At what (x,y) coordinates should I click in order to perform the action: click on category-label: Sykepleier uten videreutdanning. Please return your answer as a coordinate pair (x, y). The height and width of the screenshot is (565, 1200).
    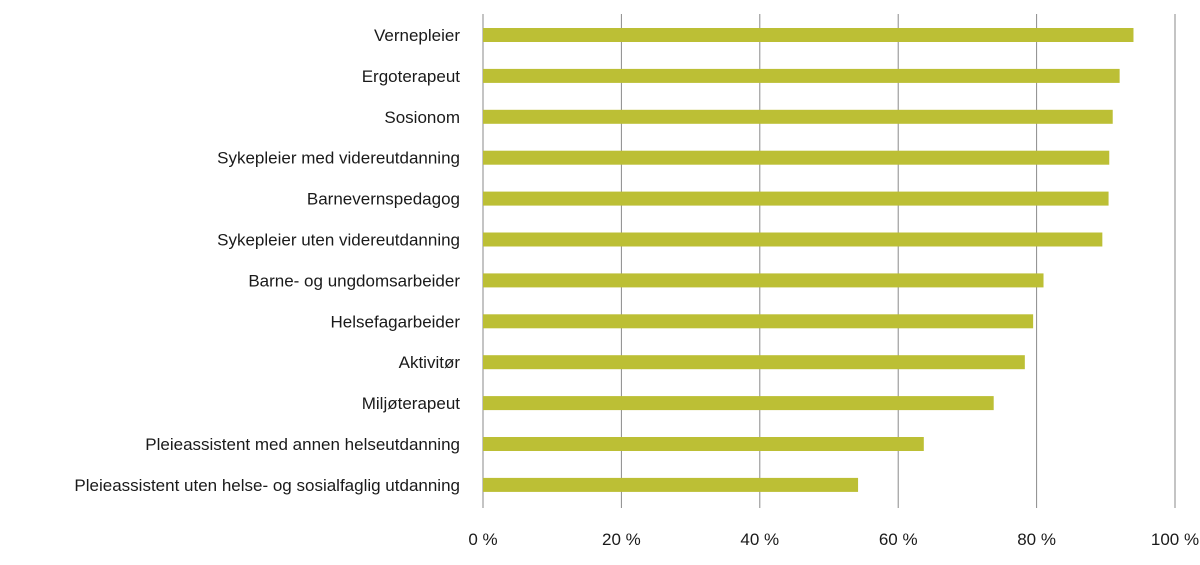
    Looking at the image, I should click on (338, 240).